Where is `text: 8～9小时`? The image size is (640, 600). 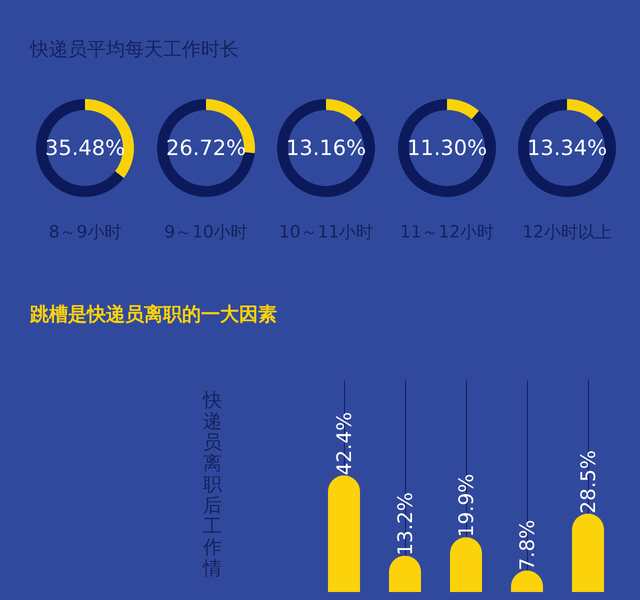
text: 8～9小时 is located at coordinates (85, 232).